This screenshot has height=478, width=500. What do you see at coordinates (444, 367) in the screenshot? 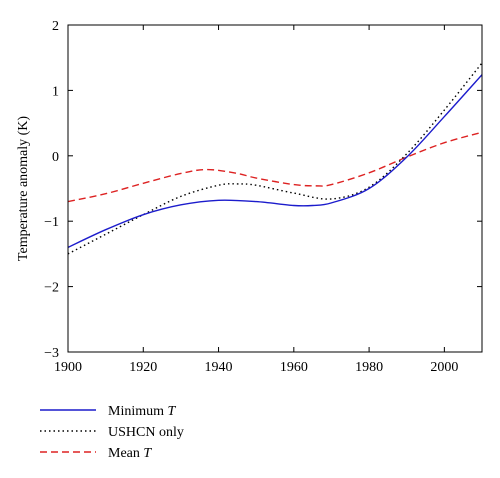
I see `x-tick-label: 2000` at bounding box center [444, 367].